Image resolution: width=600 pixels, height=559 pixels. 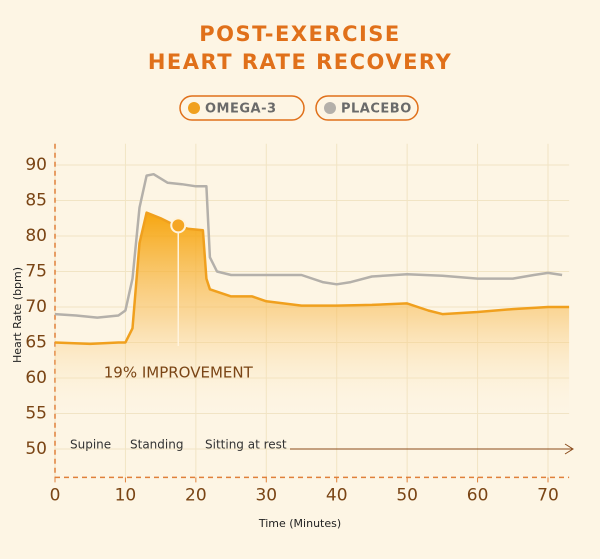 What do you see at coordinates (90, 445) in the screenshot?
I see `phase-label: Supine` at bounding box center [90, 445].